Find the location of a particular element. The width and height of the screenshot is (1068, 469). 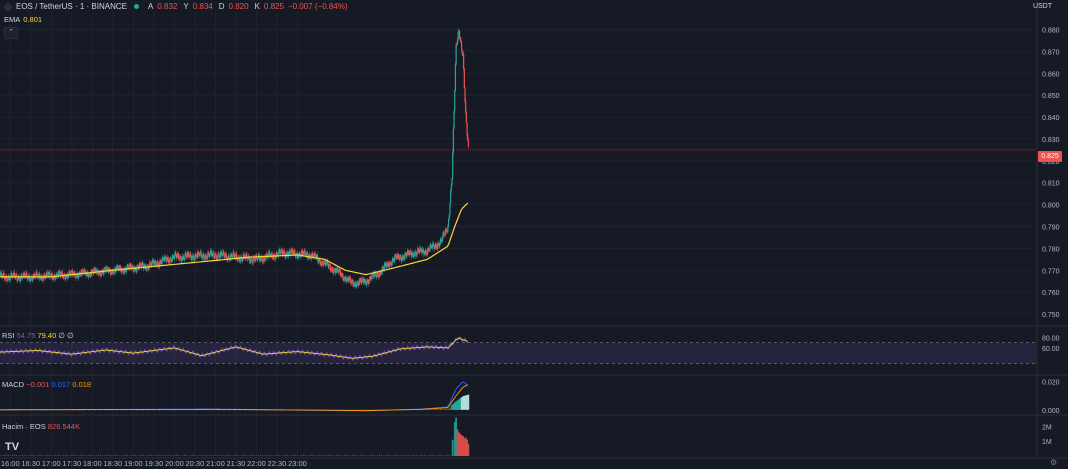

macd-legend: MACD −0.001 0.017 0.018 is located at coordinates (46, 384).